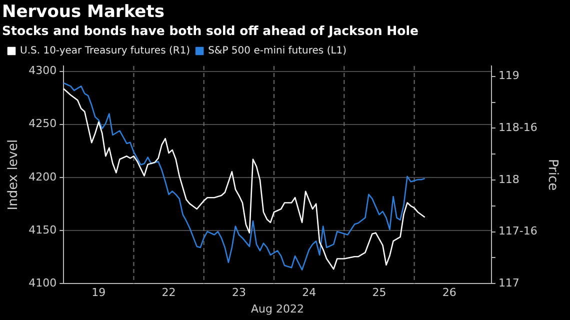 The height and width of the screenshot is (320, 570). Describe the element at coordinates (211, 31) in the screenshot. I see `chart-subtitle: Stocks and bonds have both sold off ahead of Jackson Hole` at that location.